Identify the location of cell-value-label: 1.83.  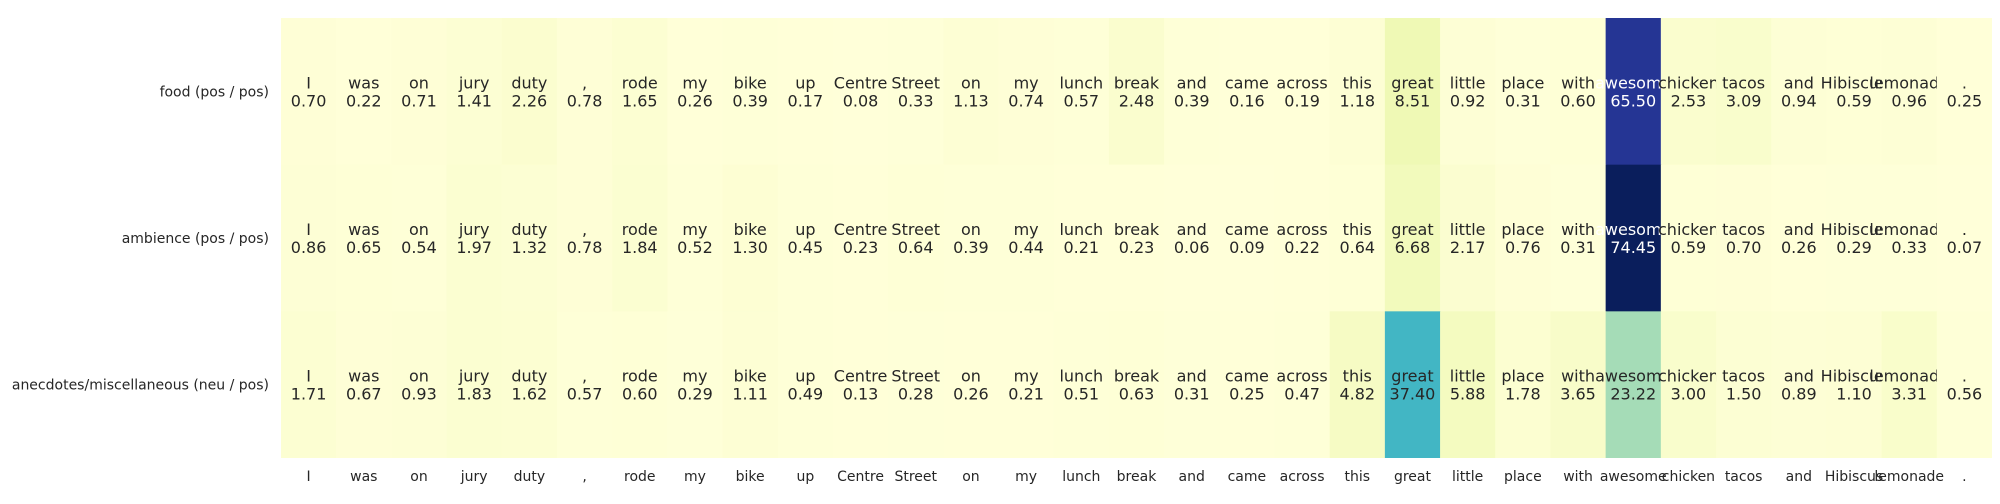
(474, 394).